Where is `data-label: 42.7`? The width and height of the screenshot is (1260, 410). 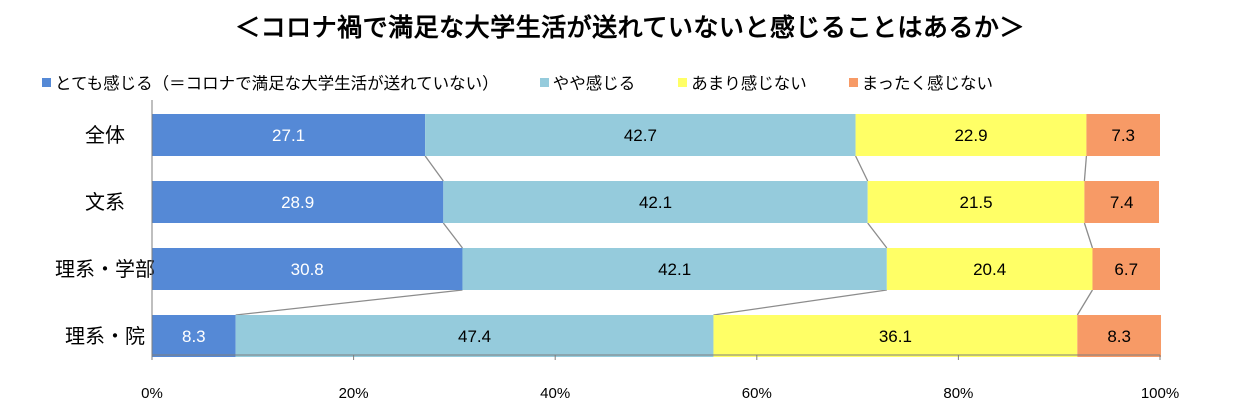
data-label: 42.7 is located at coordinates (640, 135).